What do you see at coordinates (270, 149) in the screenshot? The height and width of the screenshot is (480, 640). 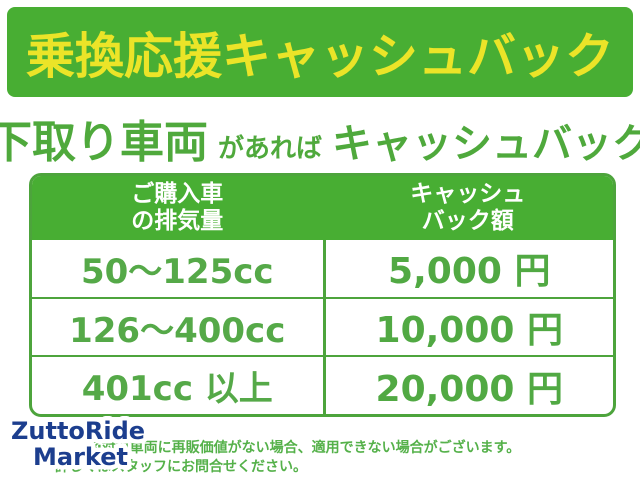 I see `headline-connector: があれば` at bounding box center [270, 149].